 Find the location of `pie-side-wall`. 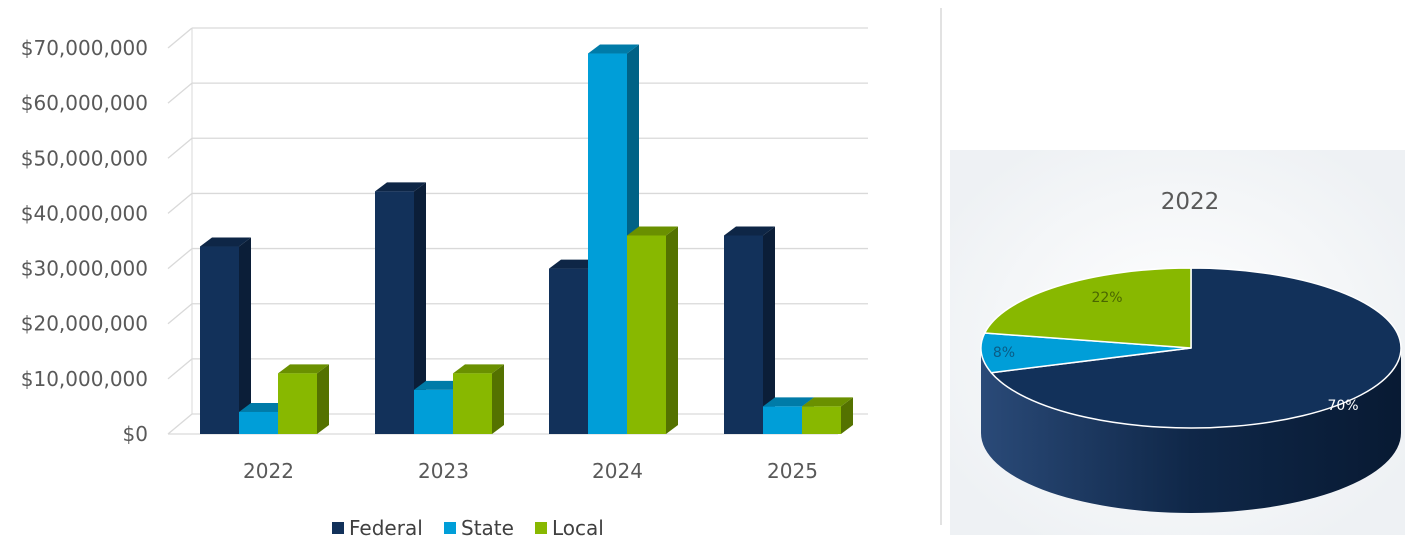

pie-side-wall is located at coordinates (1191, 430).